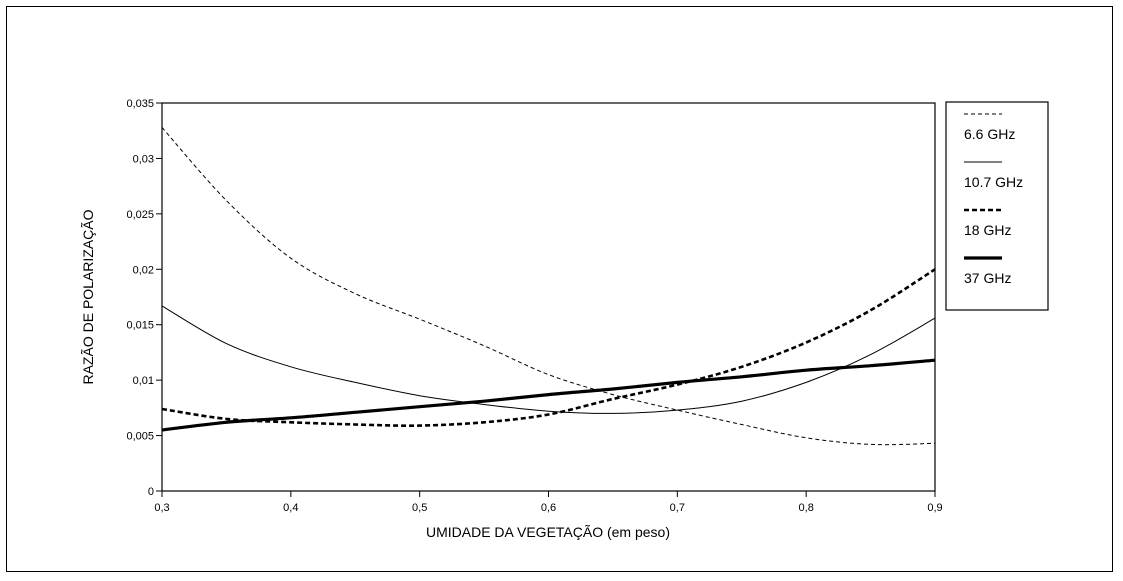  What do you see at coordinates (806, 508) in the screenshot?
I see `x-tick-label: 0,8` at bounding box center [806, 508].